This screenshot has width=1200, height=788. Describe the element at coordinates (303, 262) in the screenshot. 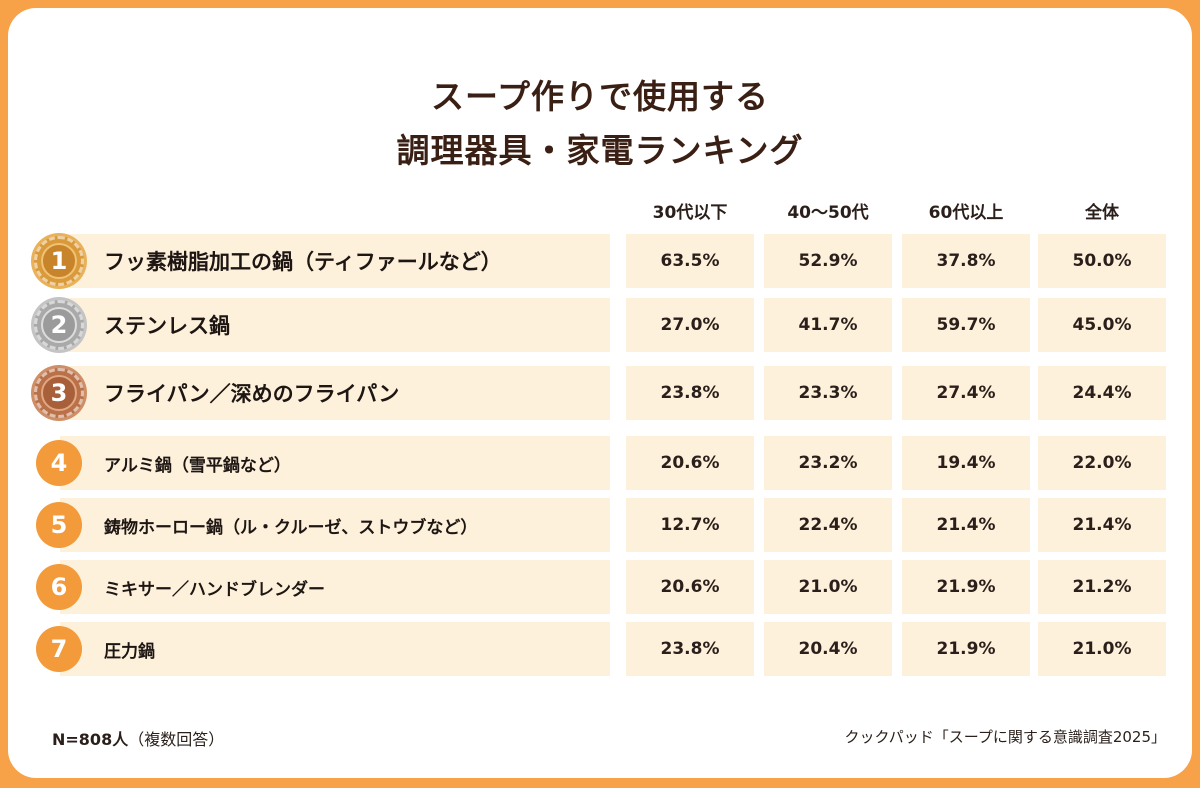

I see `row-label: フッ素樹脂加工の鍋（ティファールなど）` at that location.